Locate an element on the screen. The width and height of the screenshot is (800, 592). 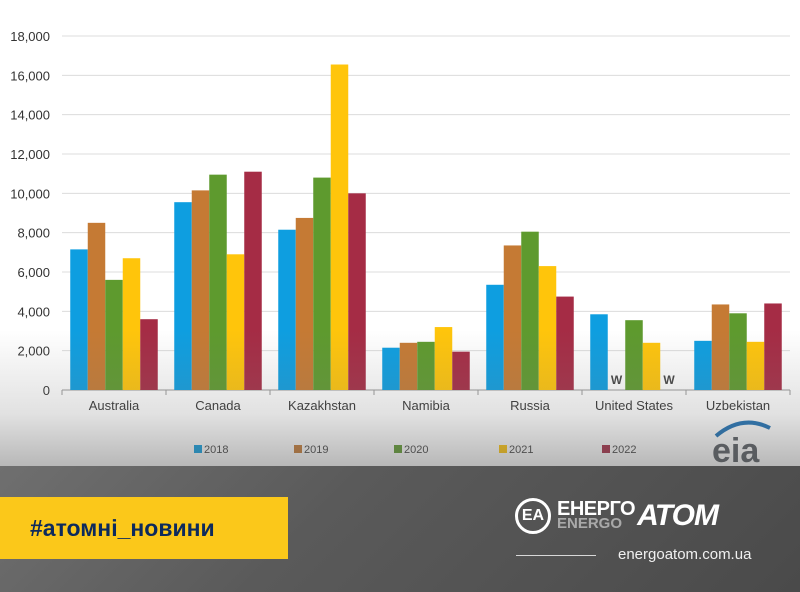
bar-canada-2022 is located at coordinates (253, 280).